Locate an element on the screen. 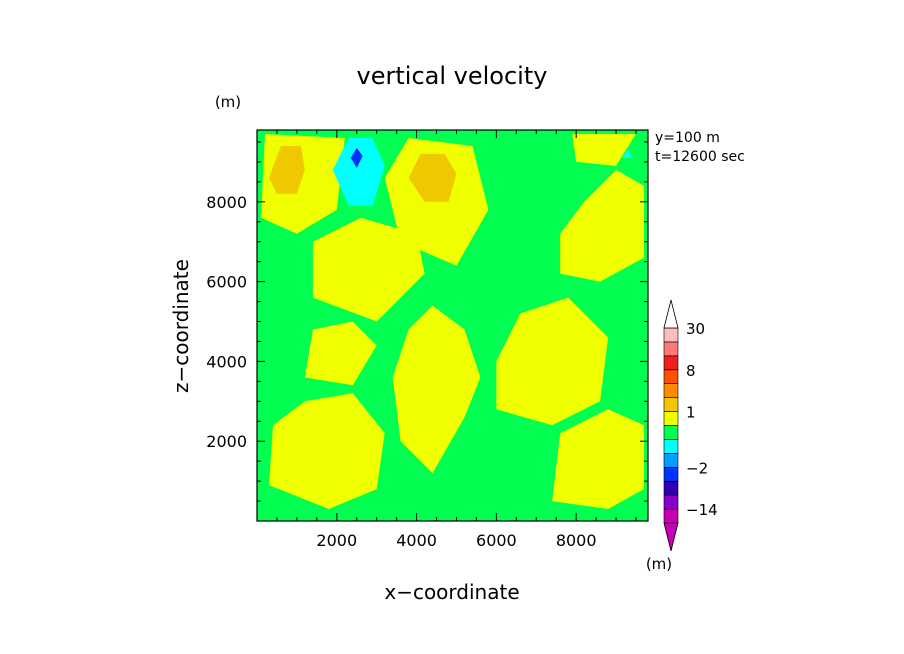  x-axis-label: x−coordinate is located at coordinates (451, 592).